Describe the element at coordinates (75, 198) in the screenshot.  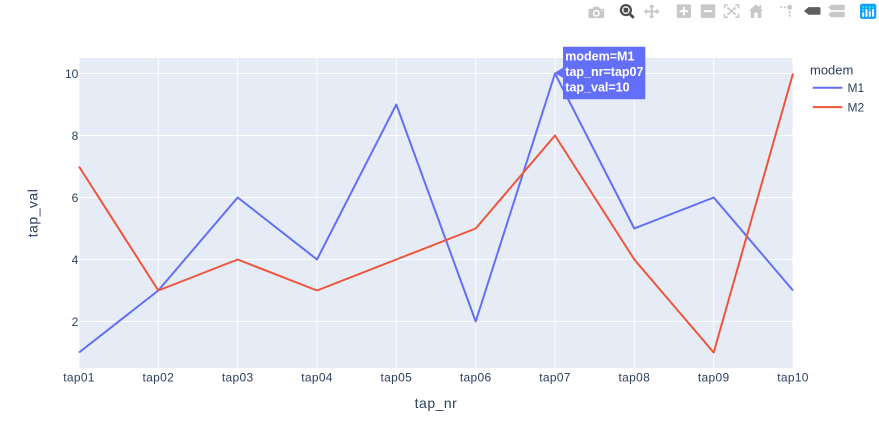
I see `svg-text: 6` at that location.